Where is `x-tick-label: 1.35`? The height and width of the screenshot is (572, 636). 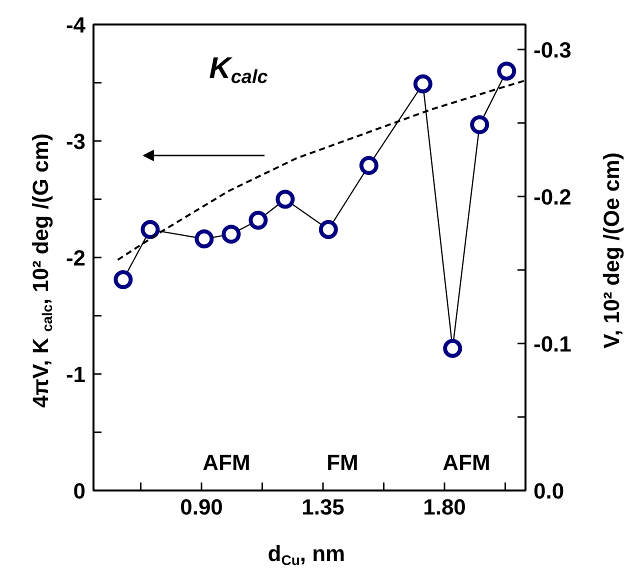
x-tick-label: 1.35 is located at coordinates (323, 507).